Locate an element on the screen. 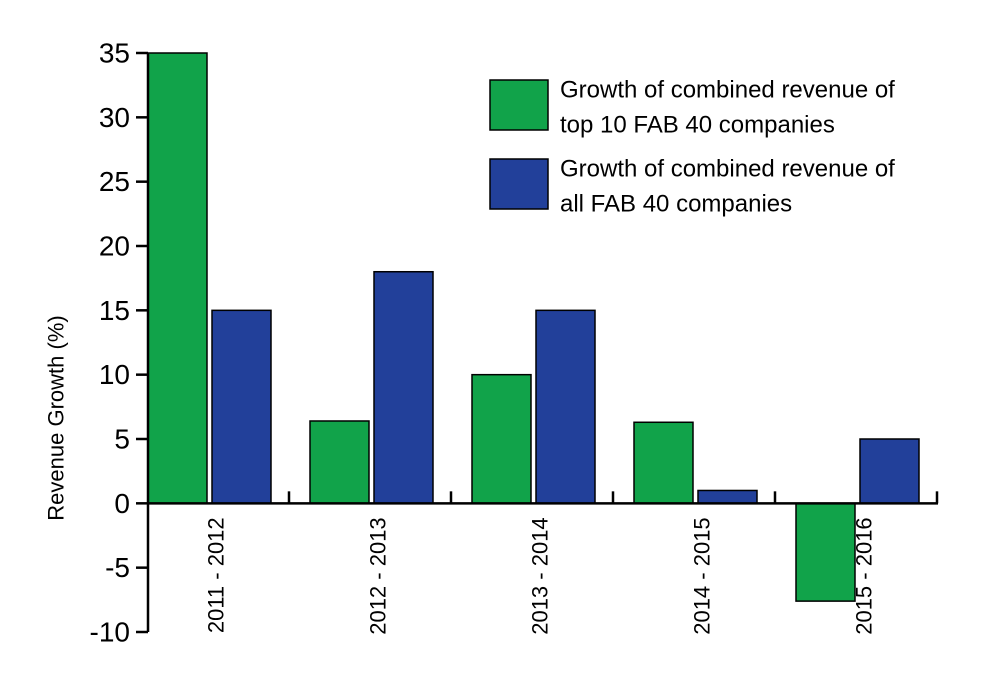 The width and height of the screenshot is (982, 700). y-tick-label: 15 is located at coordinates (114, 310).